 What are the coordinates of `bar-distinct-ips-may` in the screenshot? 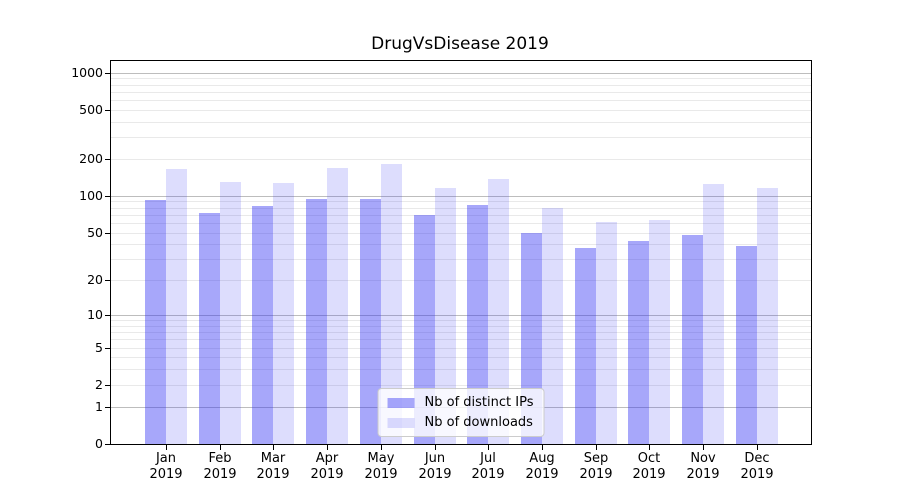 It's located at (370, 321).